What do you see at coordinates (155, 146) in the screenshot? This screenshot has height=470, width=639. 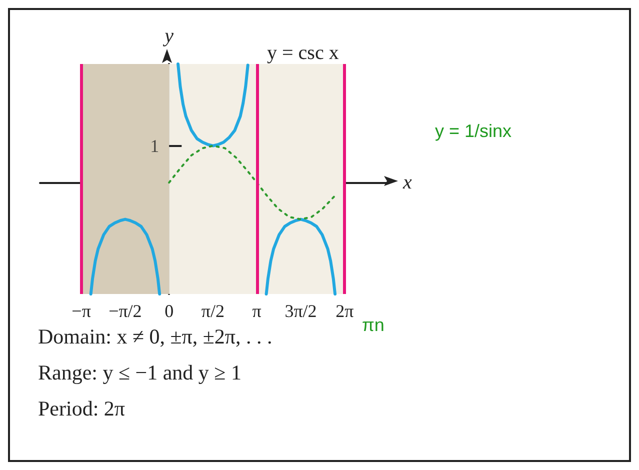 I see `annotation: 1` at bounding box center [155, 146].